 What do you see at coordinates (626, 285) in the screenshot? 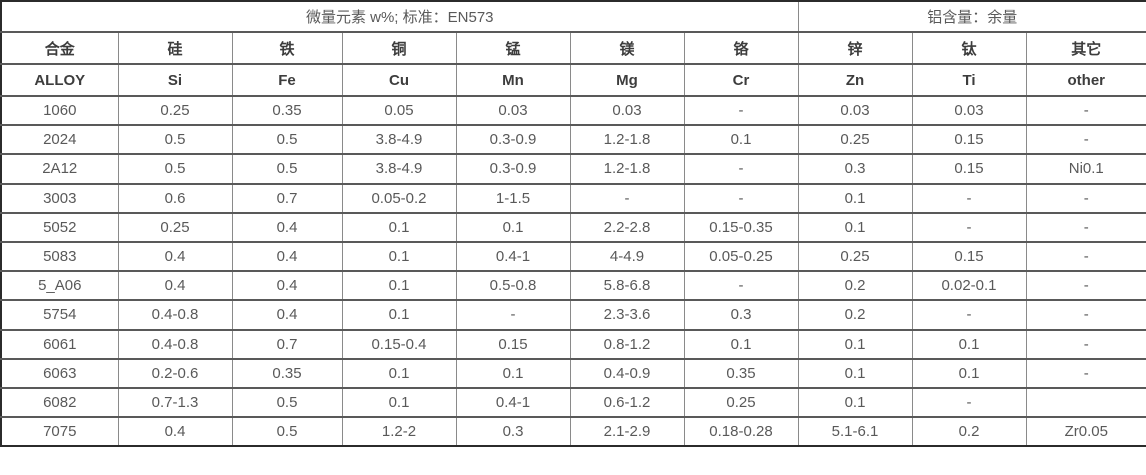
I see `table-cell: 5.8-6.8` at bounding box center [626, 285].